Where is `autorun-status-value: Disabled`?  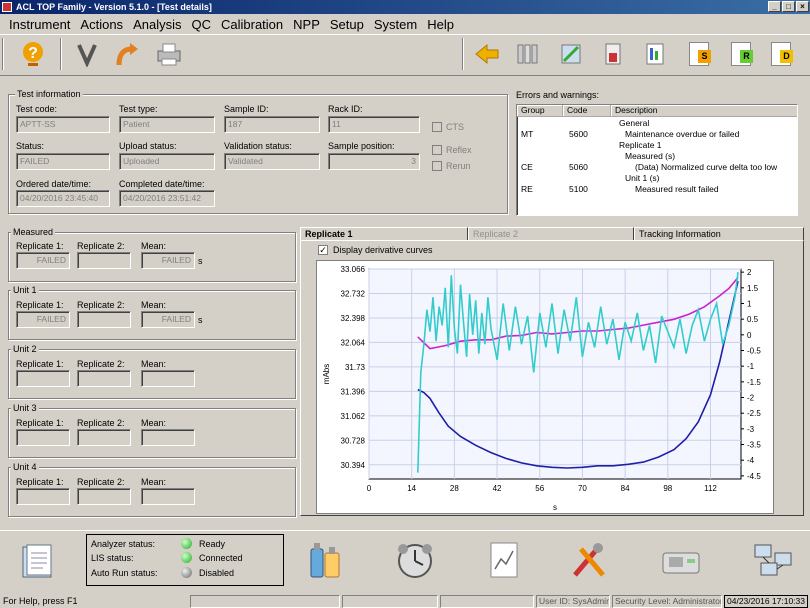
autorun-status-value: Disabled is located at coordinates (217, 573).